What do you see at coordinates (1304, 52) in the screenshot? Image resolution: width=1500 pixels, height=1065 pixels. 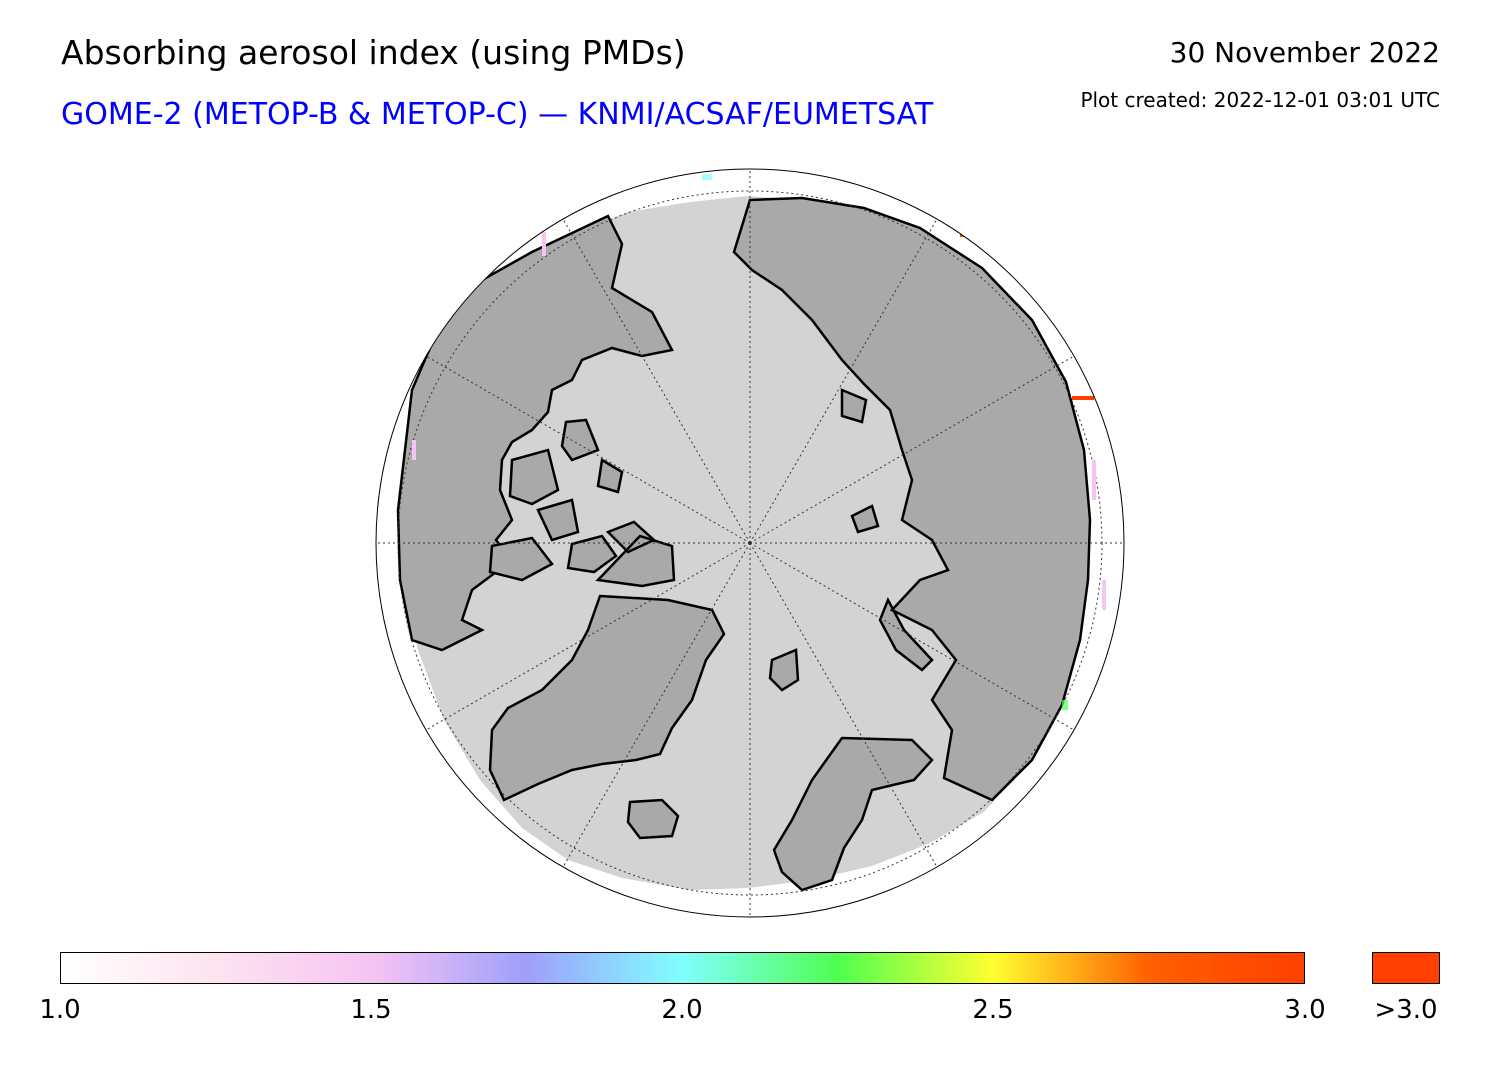 I see `plot-date: 30 November 2022` at bounding box center [1304, 52].